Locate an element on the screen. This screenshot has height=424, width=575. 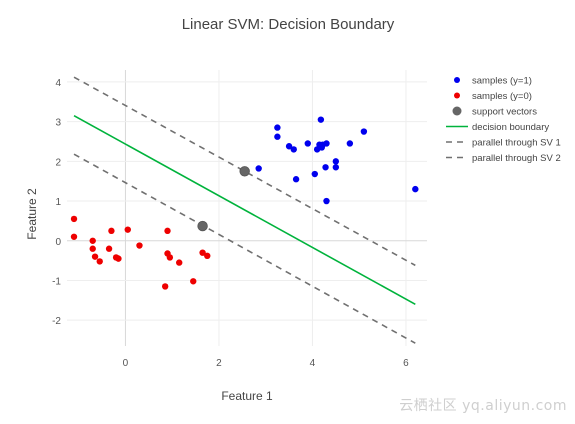
y-axis-label: Feature 2 is located at coordinates (32, 214).